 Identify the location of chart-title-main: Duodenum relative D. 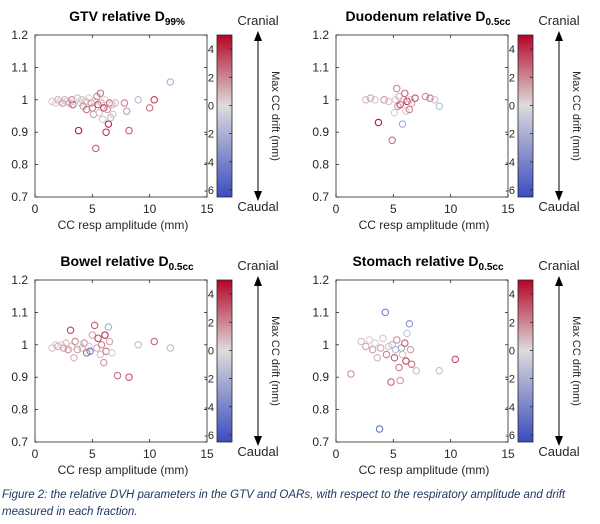
(415, 16).